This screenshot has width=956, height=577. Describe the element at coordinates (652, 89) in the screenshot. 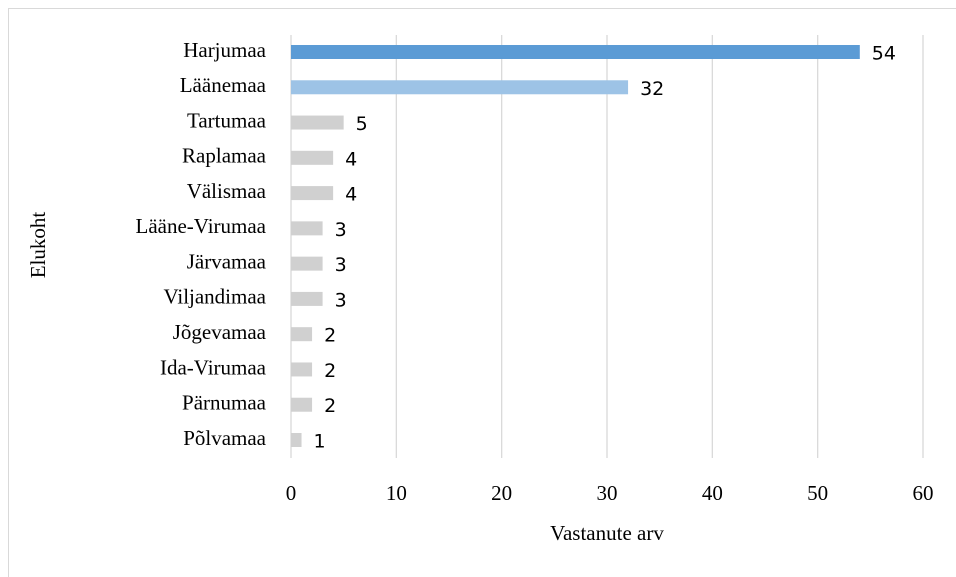

I see `data-label: 32` at that location.